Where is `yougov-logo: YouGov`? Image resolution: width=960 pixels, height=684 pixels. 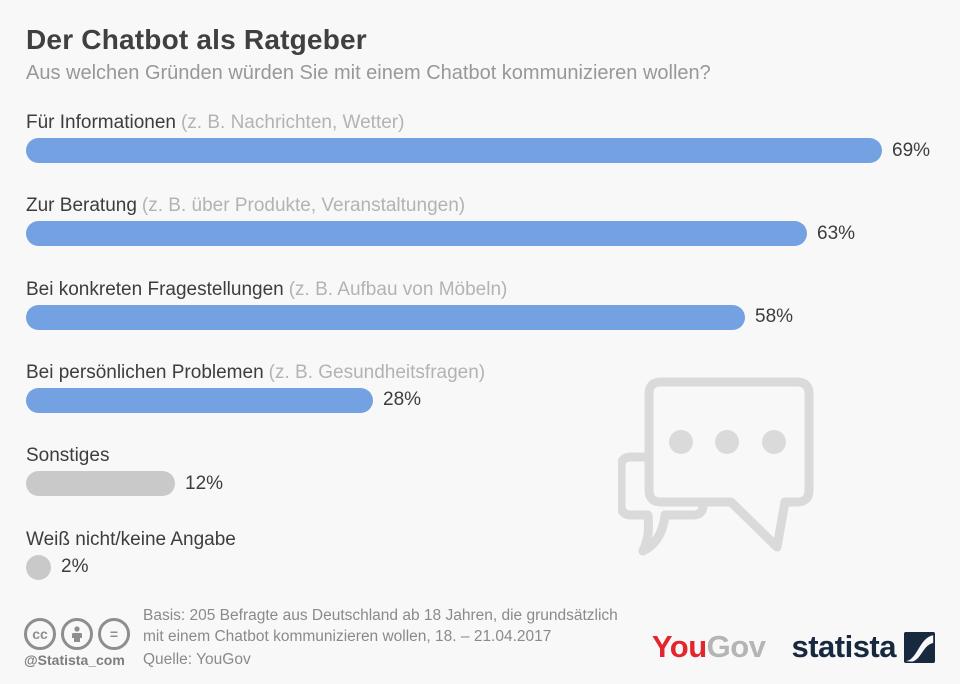 yougov-logo: YouGov is located at coordinates (709, 647).